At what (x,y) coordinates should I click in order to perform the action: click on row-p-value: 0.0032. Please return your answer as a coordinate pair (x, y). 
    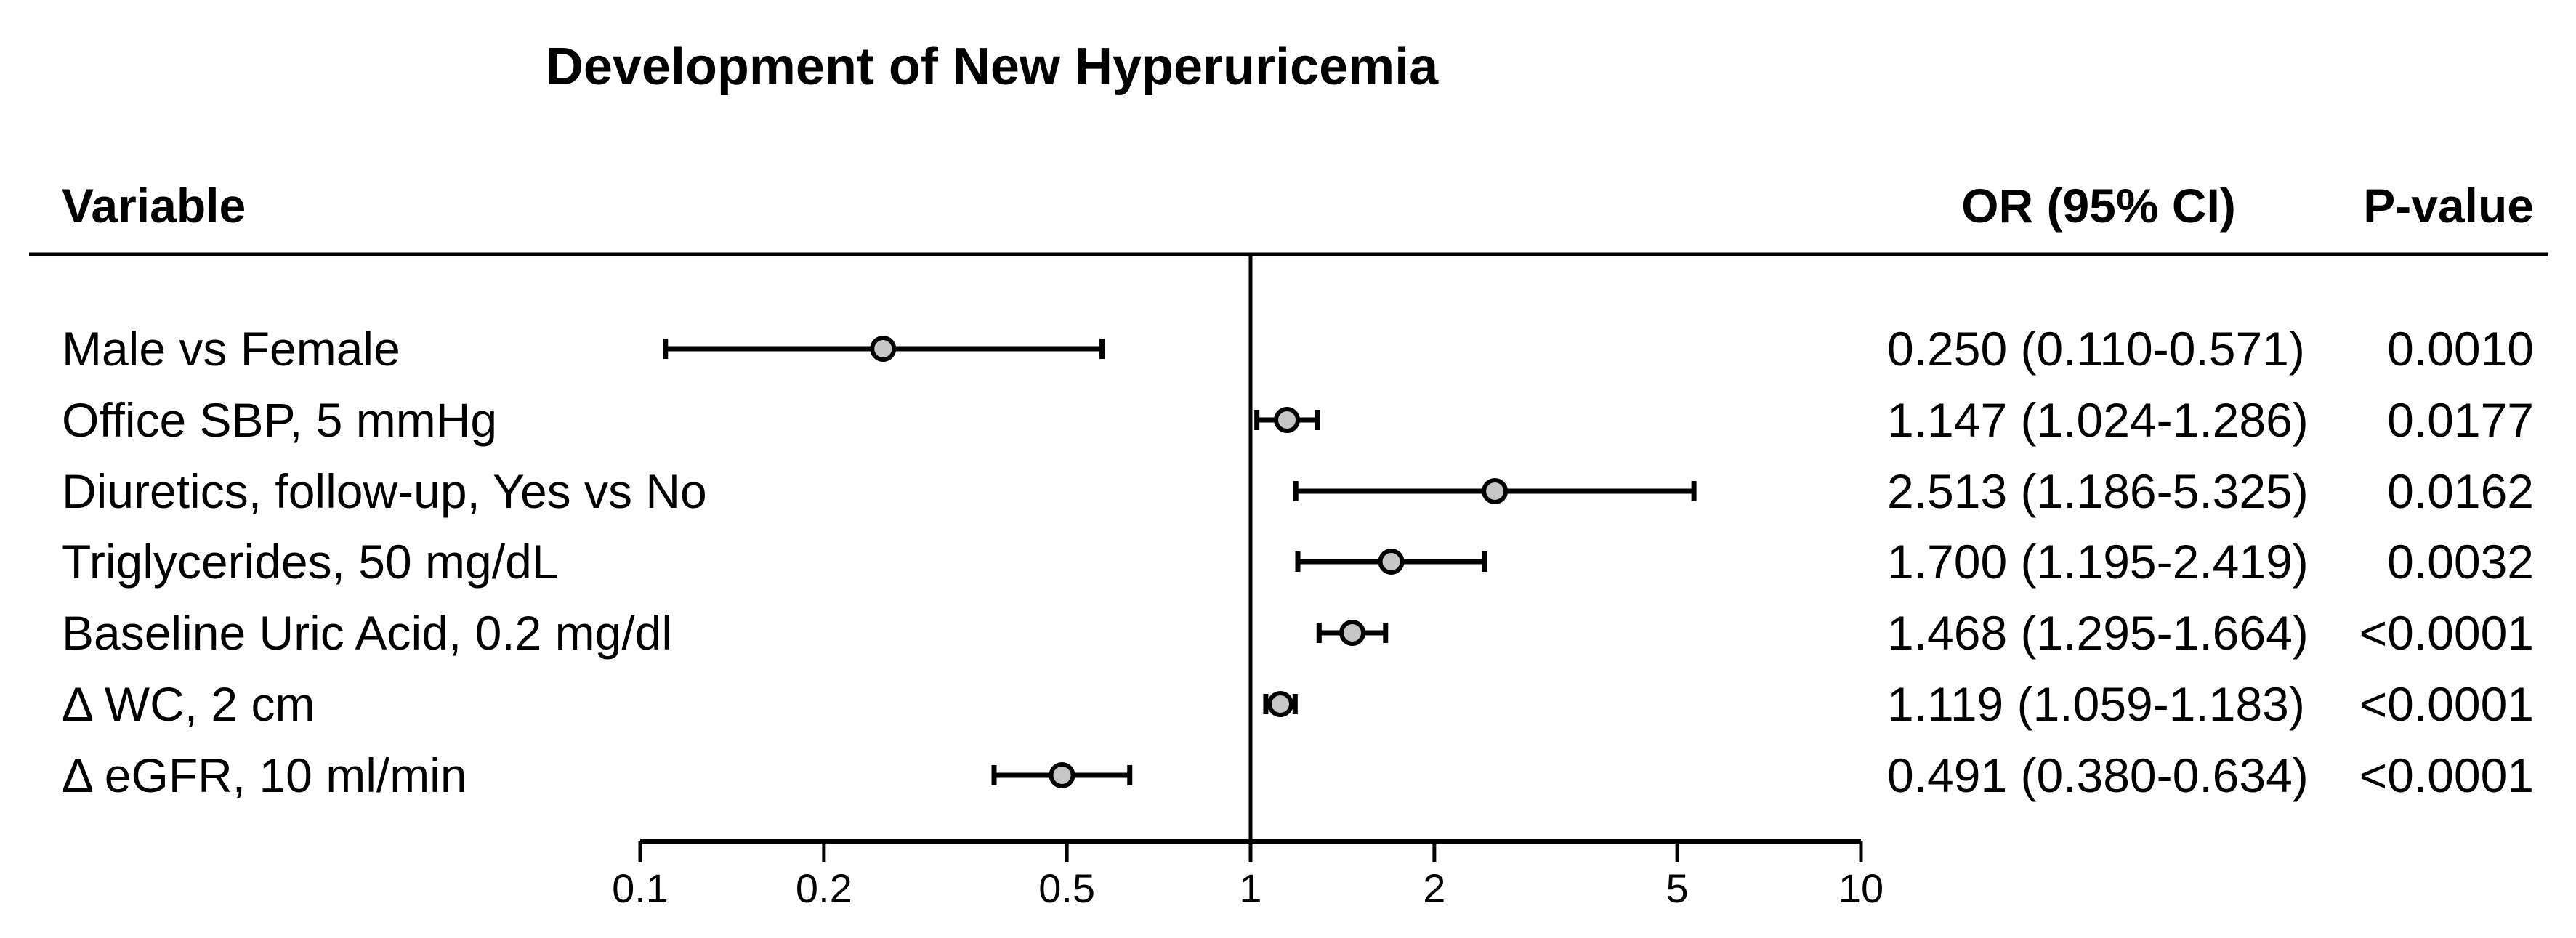
    Looking at the image, I should click on (2461, 562).